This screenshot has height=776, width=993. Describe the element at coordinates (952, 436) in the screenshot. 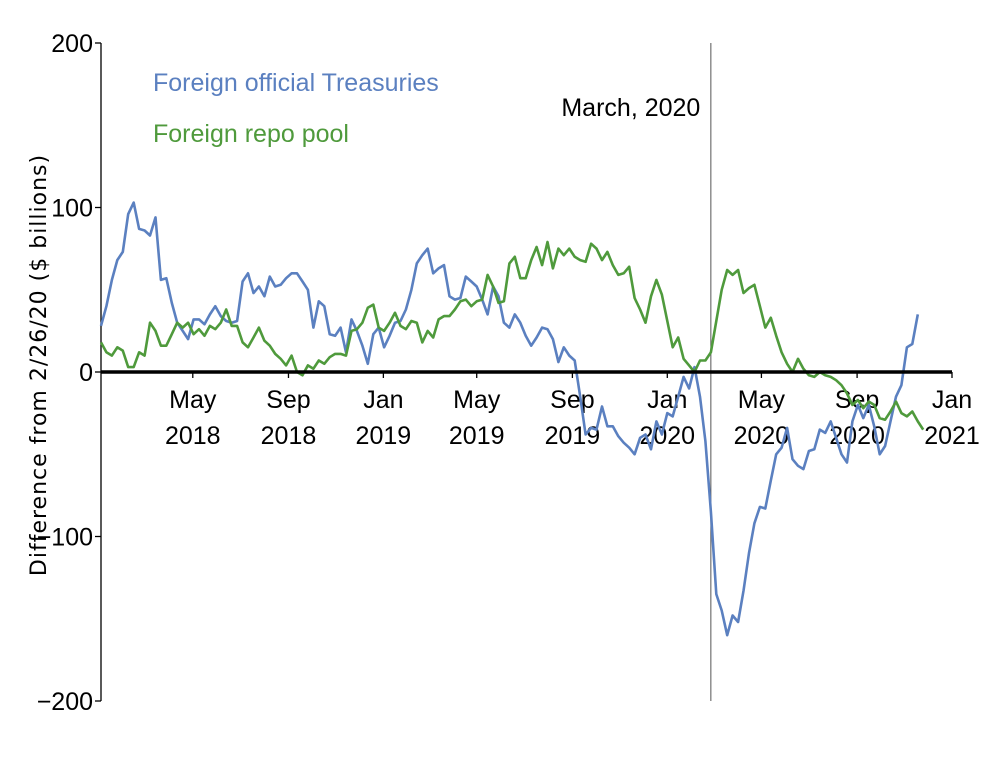

I see `x-tick-label-year: 2021` at that location.